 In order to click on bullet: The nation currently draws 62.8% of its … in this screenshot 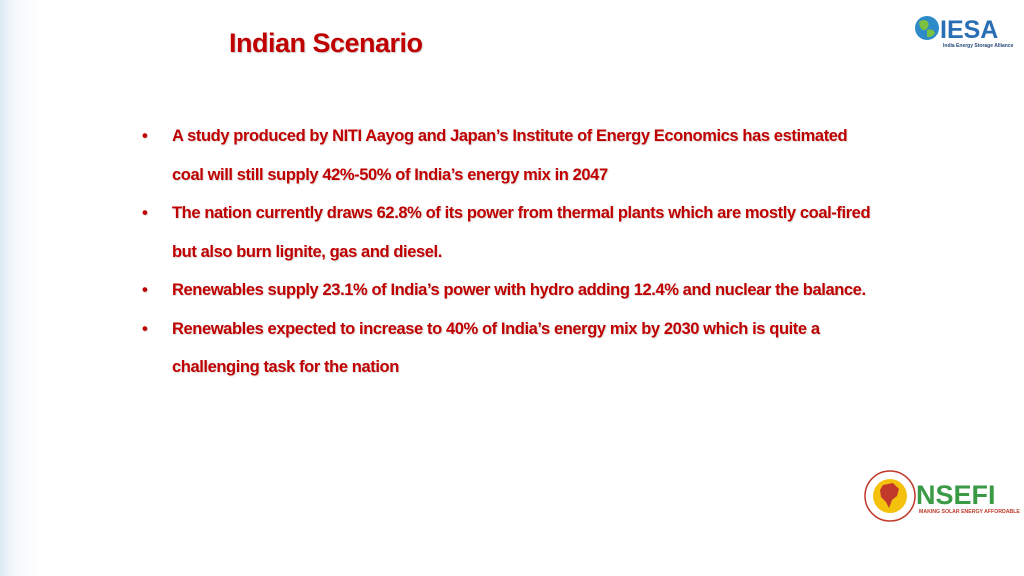, I will do `click(510, 232)`.